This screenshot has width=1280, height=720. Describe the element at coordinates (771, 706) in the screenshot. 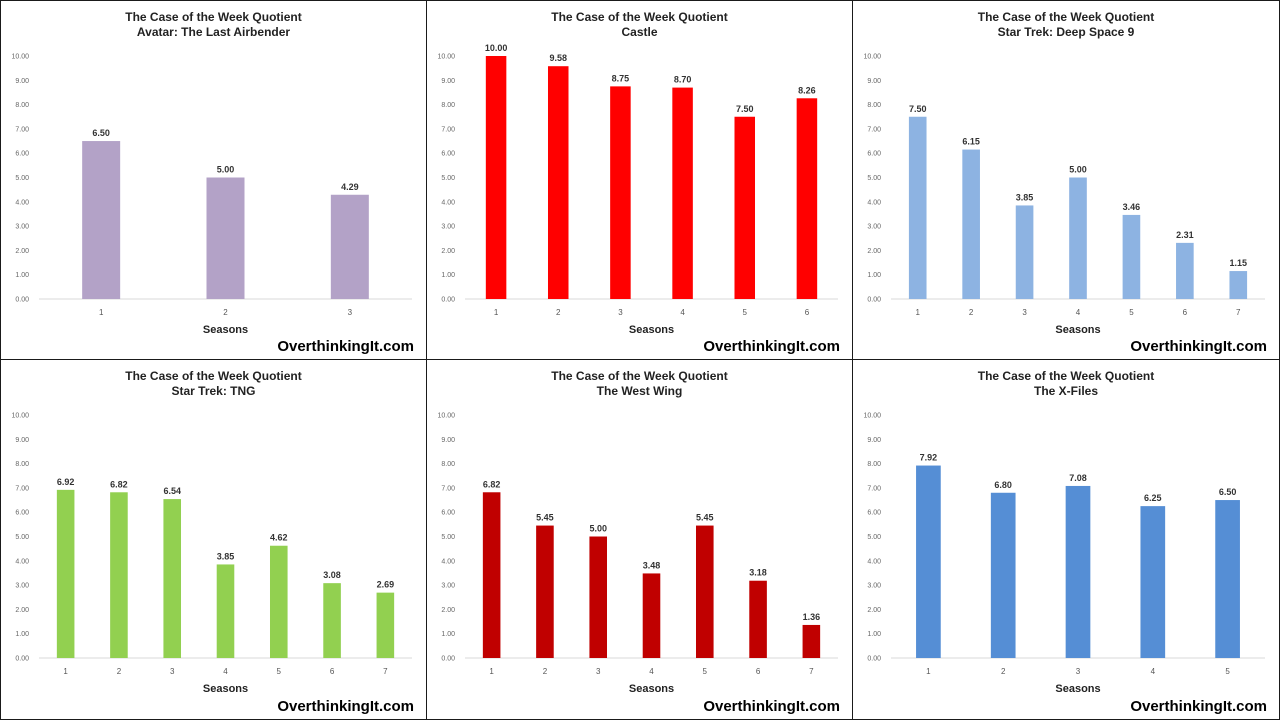

I see `watermark: OverthinkingIt.com` at that location.